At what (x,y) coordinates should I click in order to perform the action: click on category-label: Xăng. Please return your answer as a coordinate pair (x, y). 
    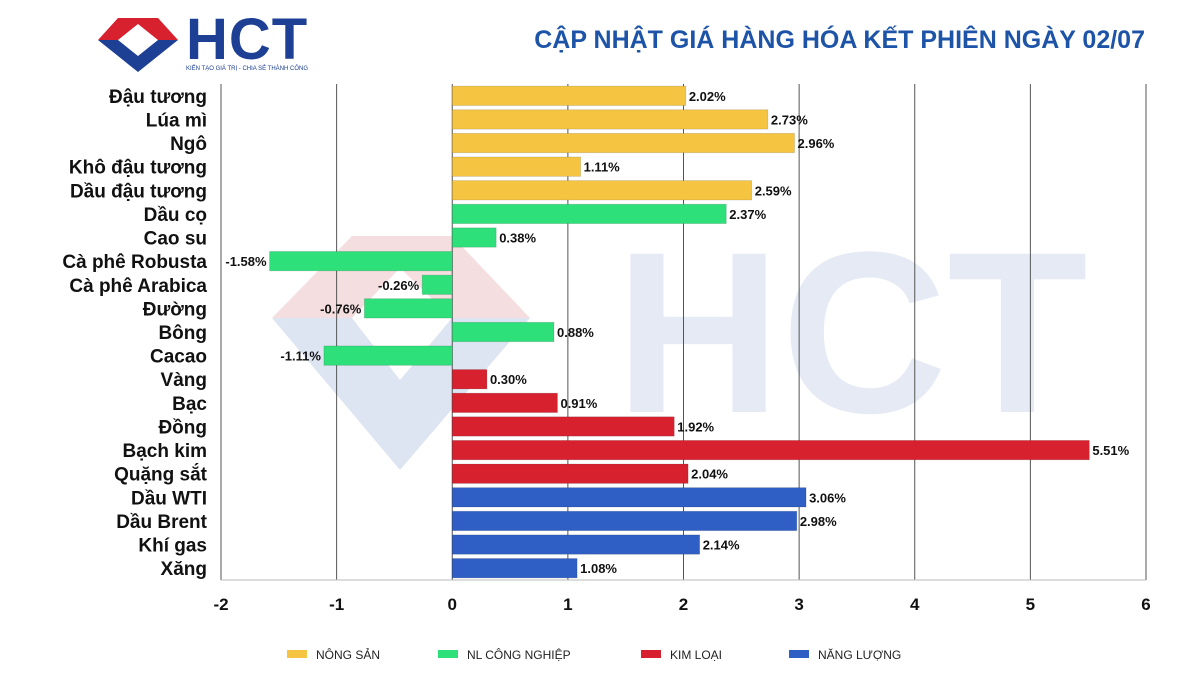
    Looking at the image, I should click on (184, 569).